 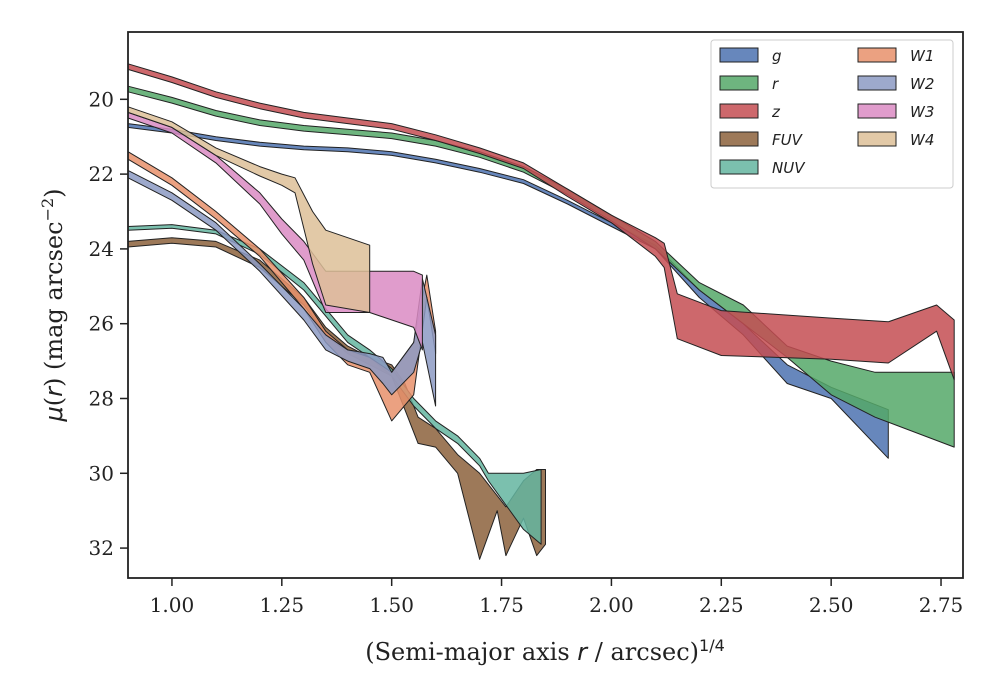 I want to click on legend-swatch-g, so click(x=739, y=55).